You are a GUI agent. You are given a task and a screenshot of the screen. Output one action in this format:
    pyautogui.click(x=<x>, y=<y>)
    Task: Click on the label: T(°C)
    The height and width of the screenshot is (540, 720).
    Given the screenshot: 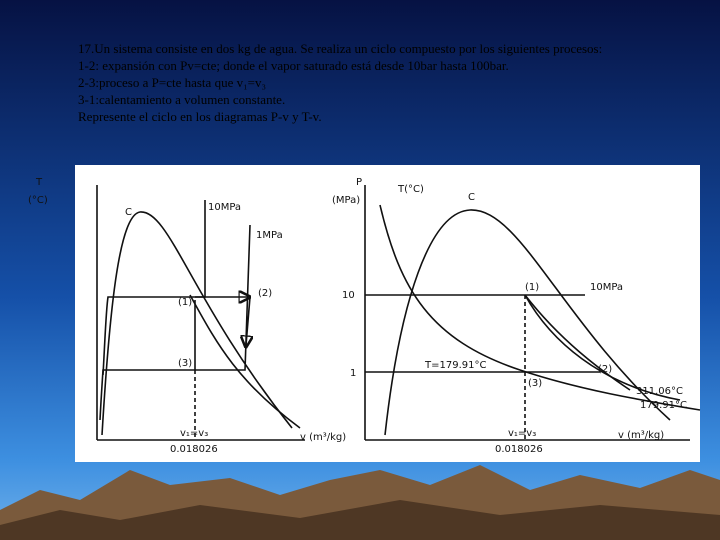 What is the action you would take?
    pyautogui.click(x=410, y=189)
    